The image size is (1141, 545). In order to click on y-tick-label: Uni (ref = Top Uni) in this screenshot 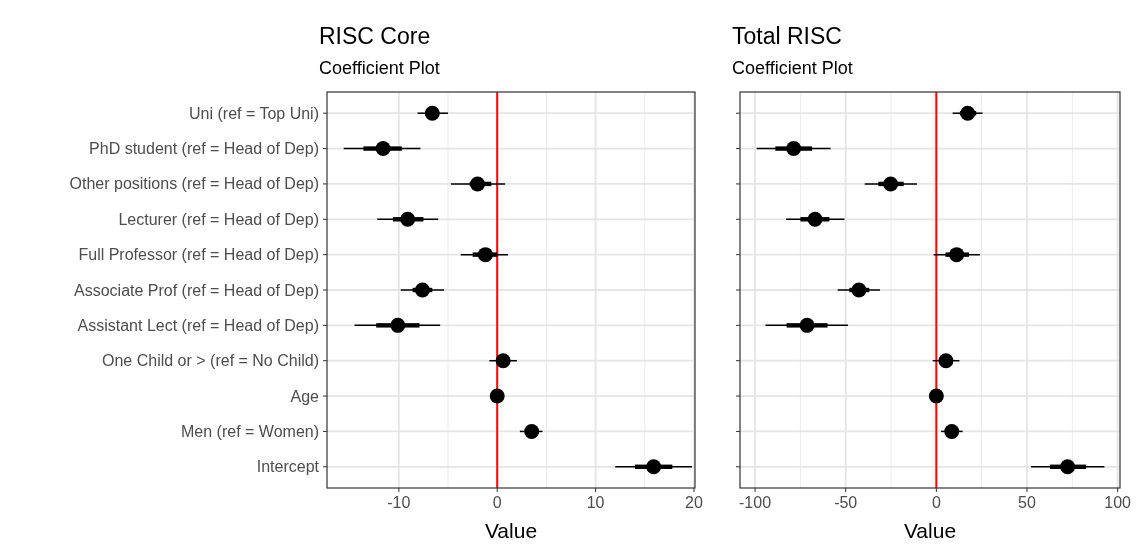, I will do `click(254, 113)`.